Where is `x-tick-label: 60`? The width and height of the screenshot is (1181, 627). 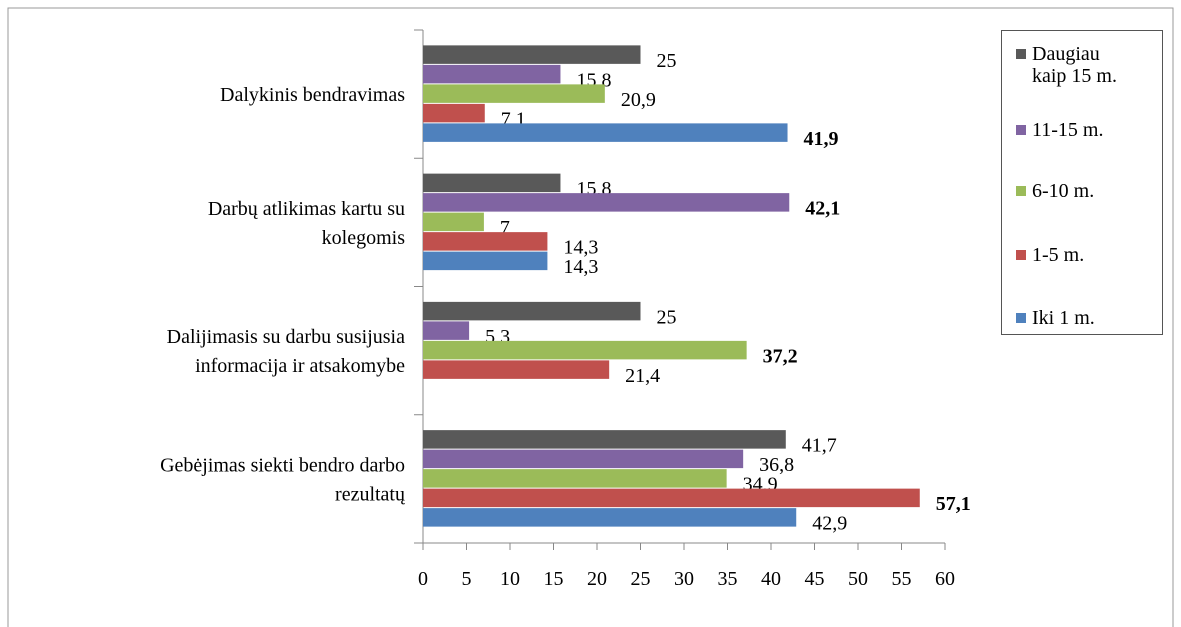 x-tick-label: 60 is located at coordinates (945, 579).